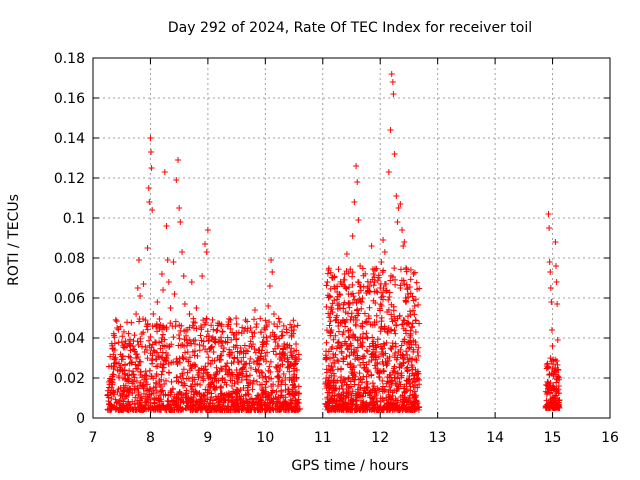 This screenshot has height=480, width=640. What do you see at coordinates (265, 438) in the screenshot?
I see `x-tick-label: 10` at bounding box center [265, 438].